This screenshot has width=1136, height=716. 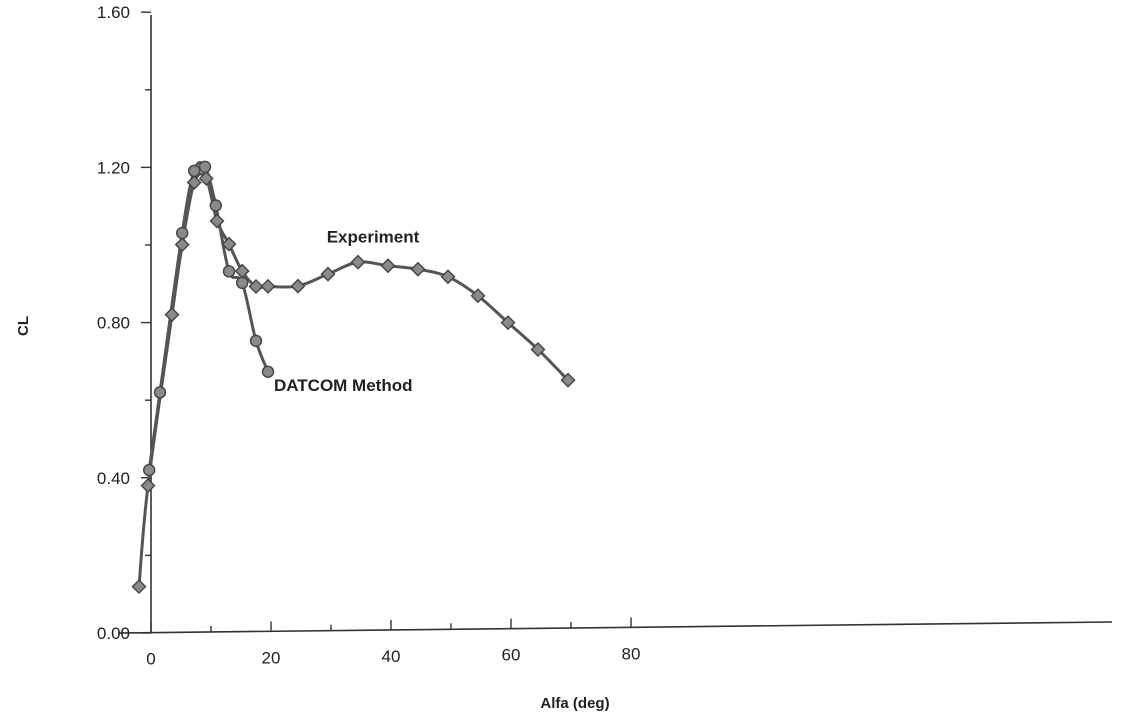 What do you see at coordinates (113, 167) in the screenshot?
I see `y-tick-label: 1.20` at bounding box center [113, 167].